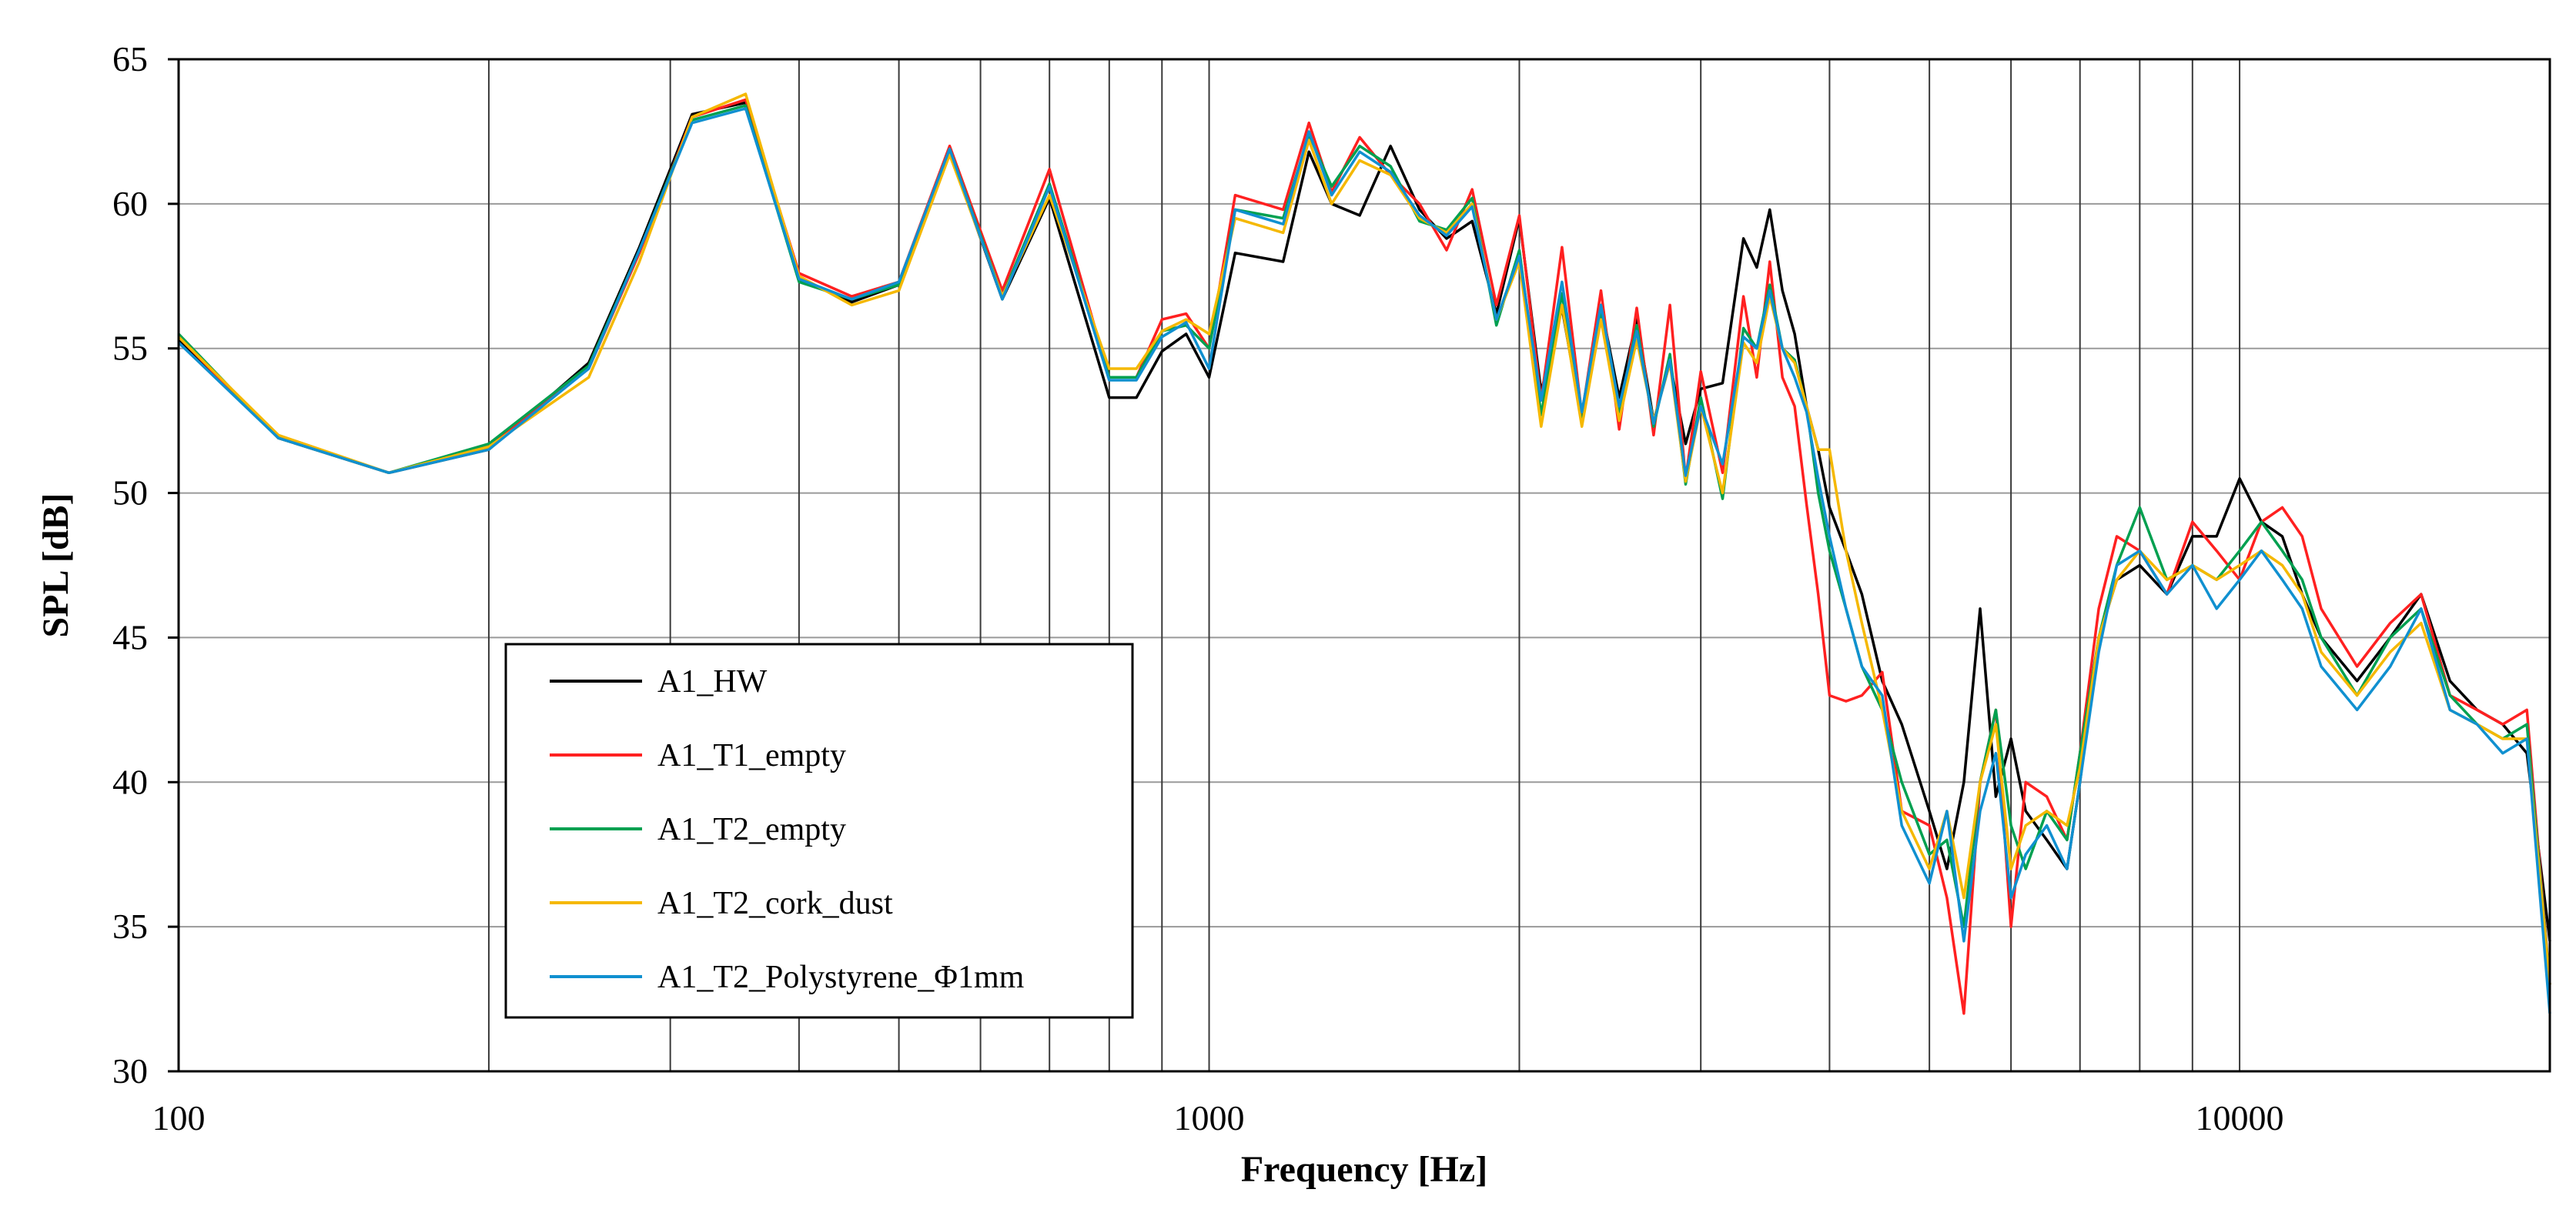 This screenshot has width=2576, height=1216. What do you see at coordinates (2240, 1117) in the screenshot?
I see `x-tick-label-10000: 10000` at bounding box center [2240, 1117].